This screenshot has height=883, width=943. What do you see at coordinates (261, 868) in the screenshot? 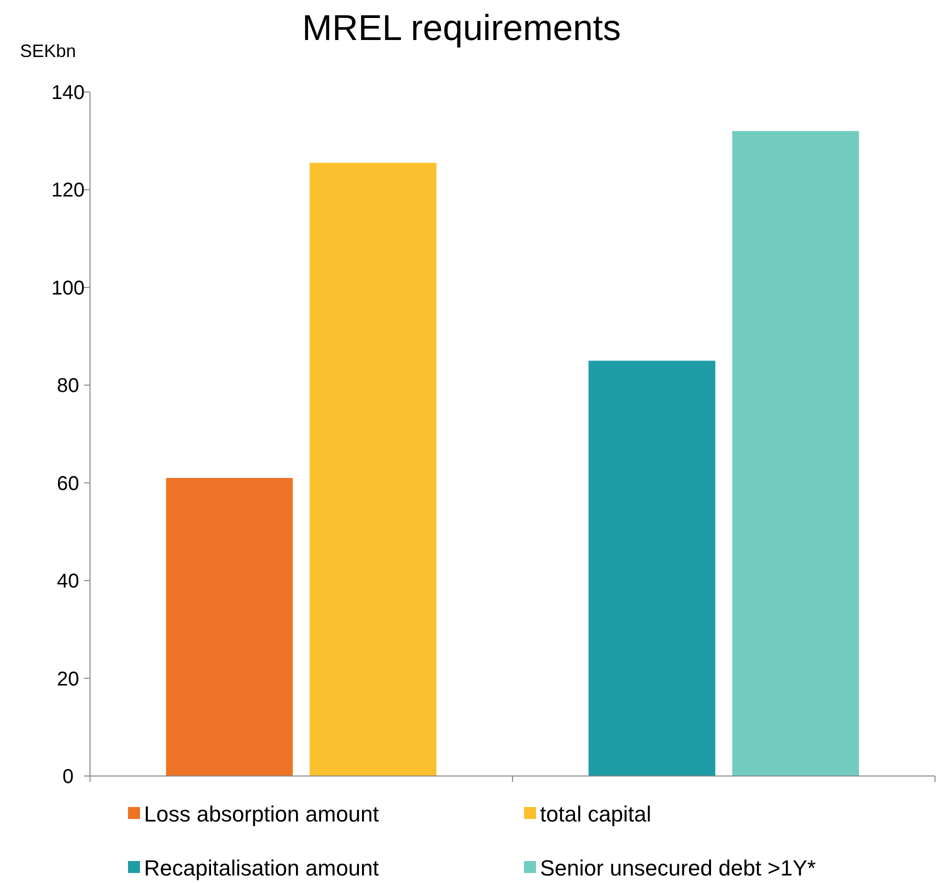
I see `legend-label: Recapitalisation amount` at bounding box center [261, 868].